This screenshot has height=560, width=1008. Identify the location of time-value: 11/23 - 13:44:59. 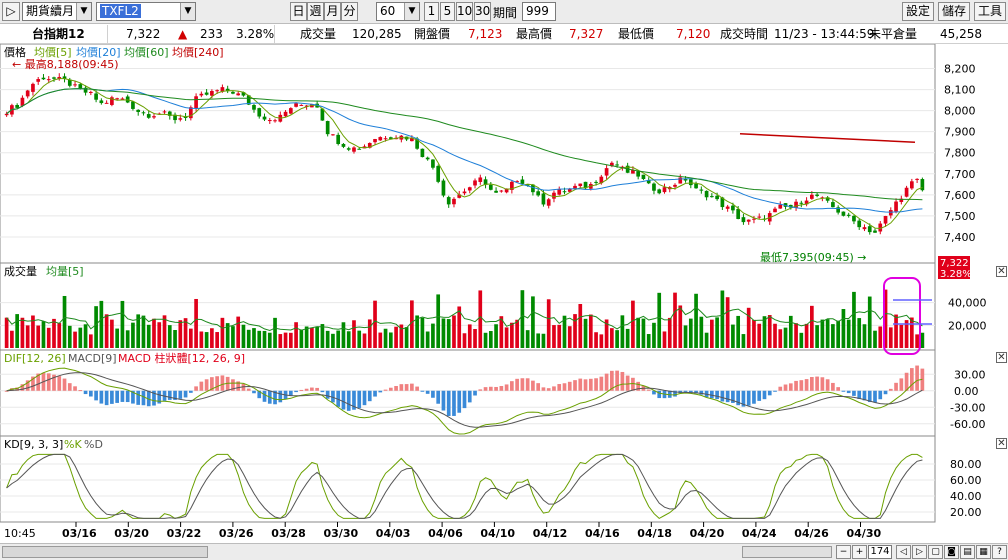
(824, 34).